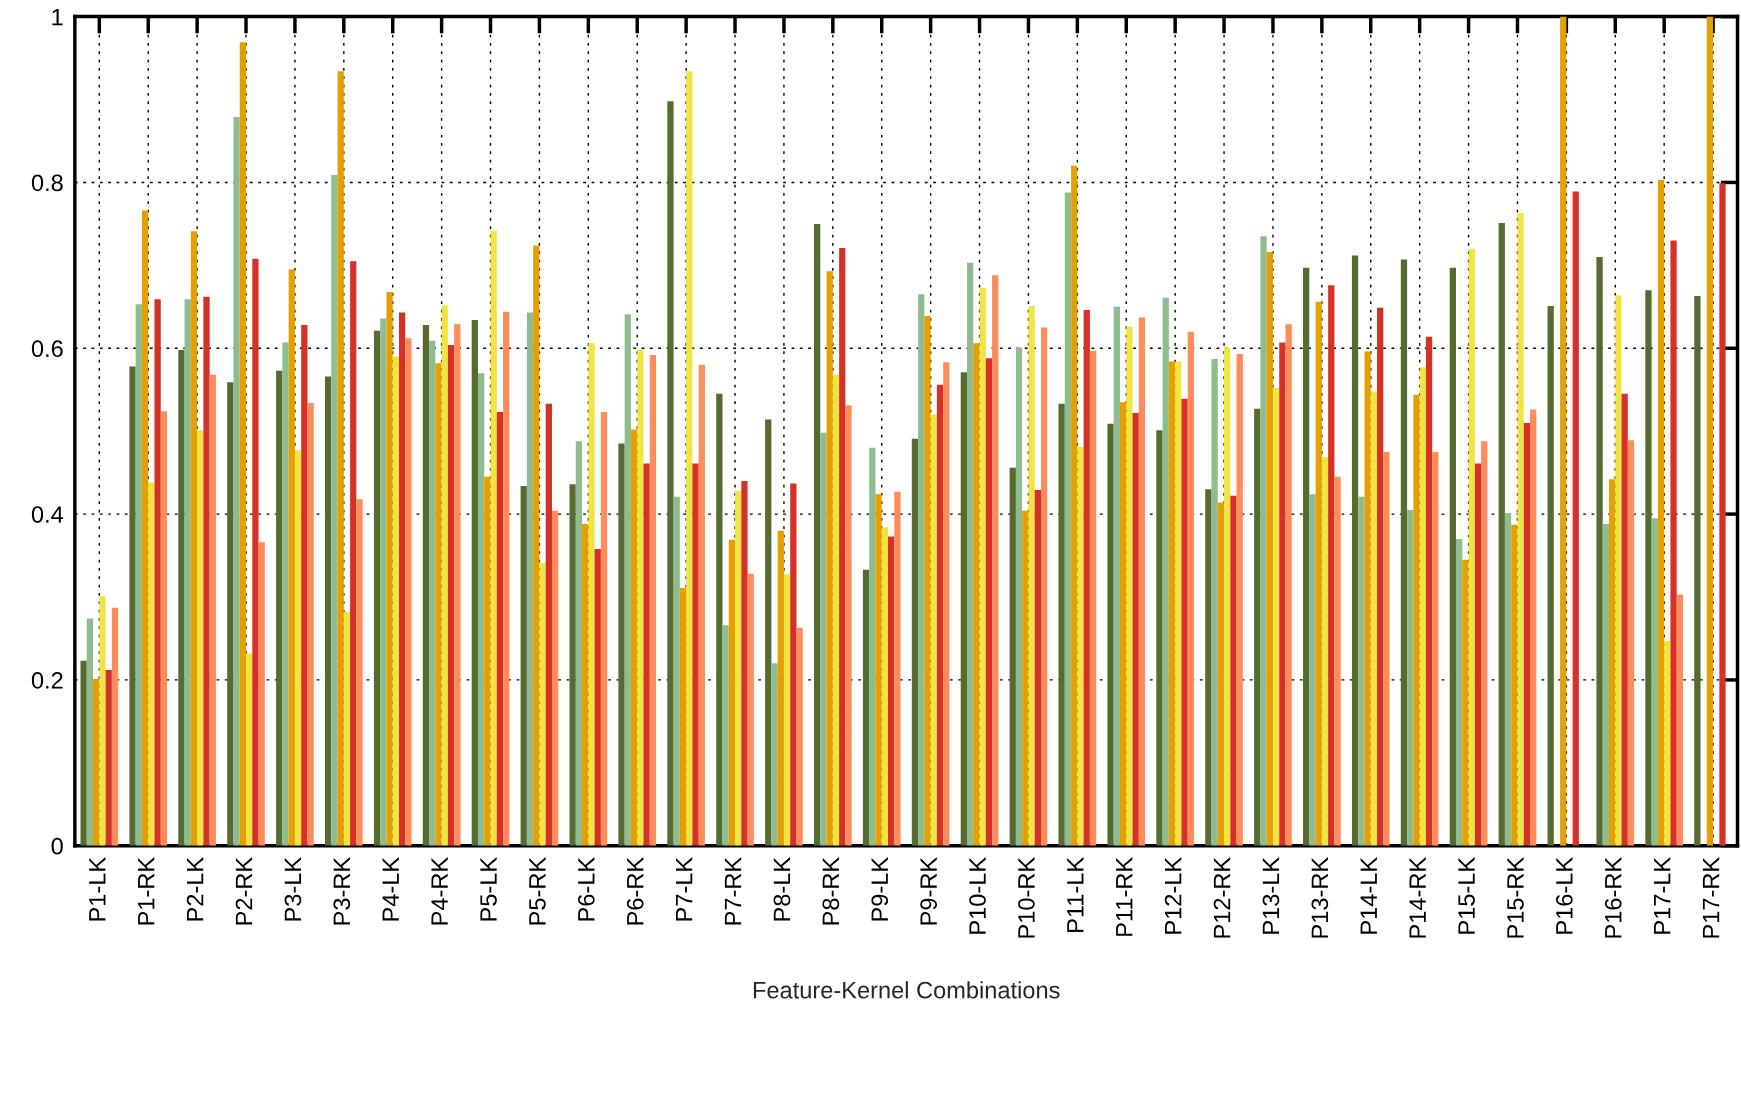  I want to click on x-tick-label: P4-LK, so click(390, 889).